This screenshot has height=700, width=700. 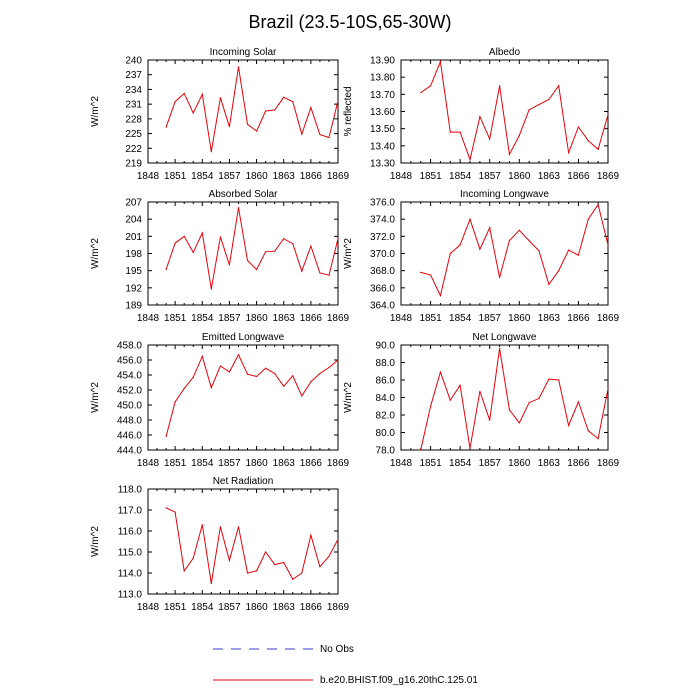 What do you see at coordinates (578, 318) in the screenshot?
I see `x-tick-label: 1866` at bounding box center [578, 318].